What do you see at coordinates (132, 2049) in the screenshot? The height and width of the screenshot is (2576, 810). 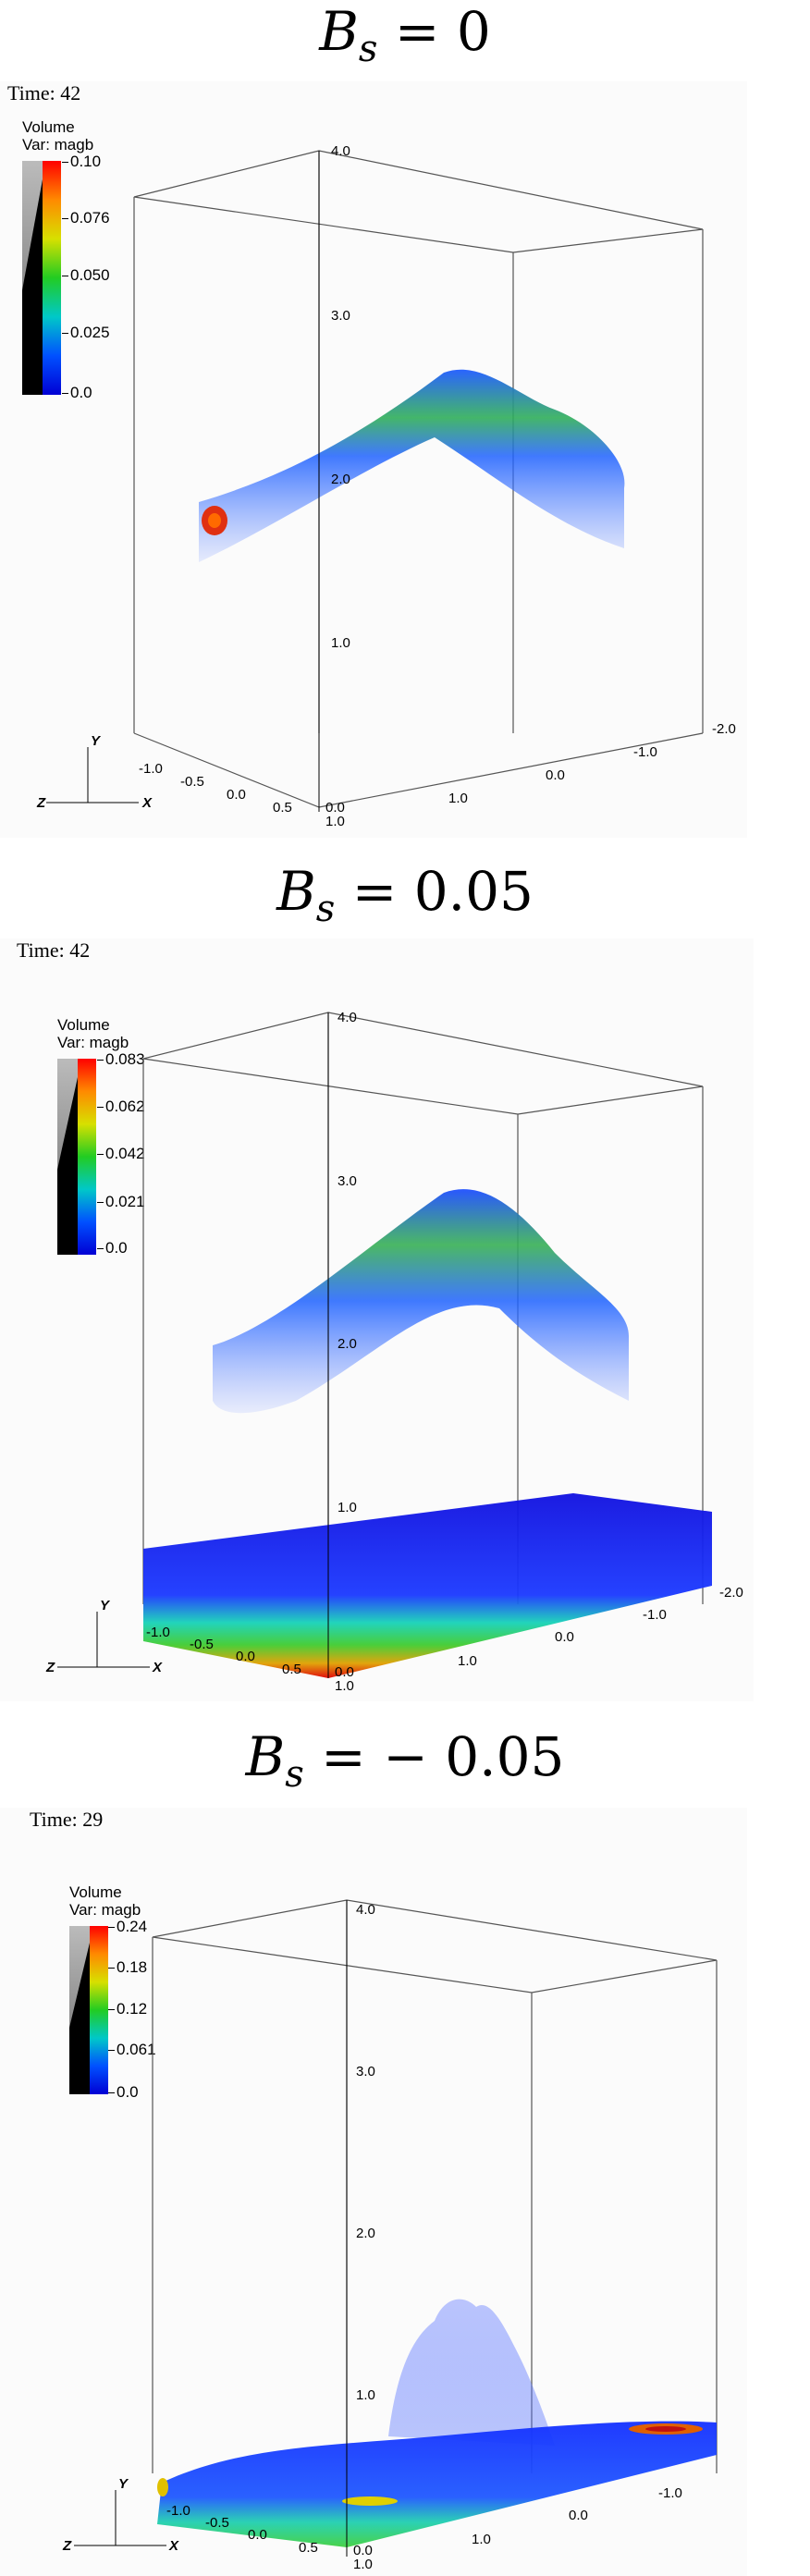 I see `colorbar-tick: 0.061` at bounding box center [132, 2049].